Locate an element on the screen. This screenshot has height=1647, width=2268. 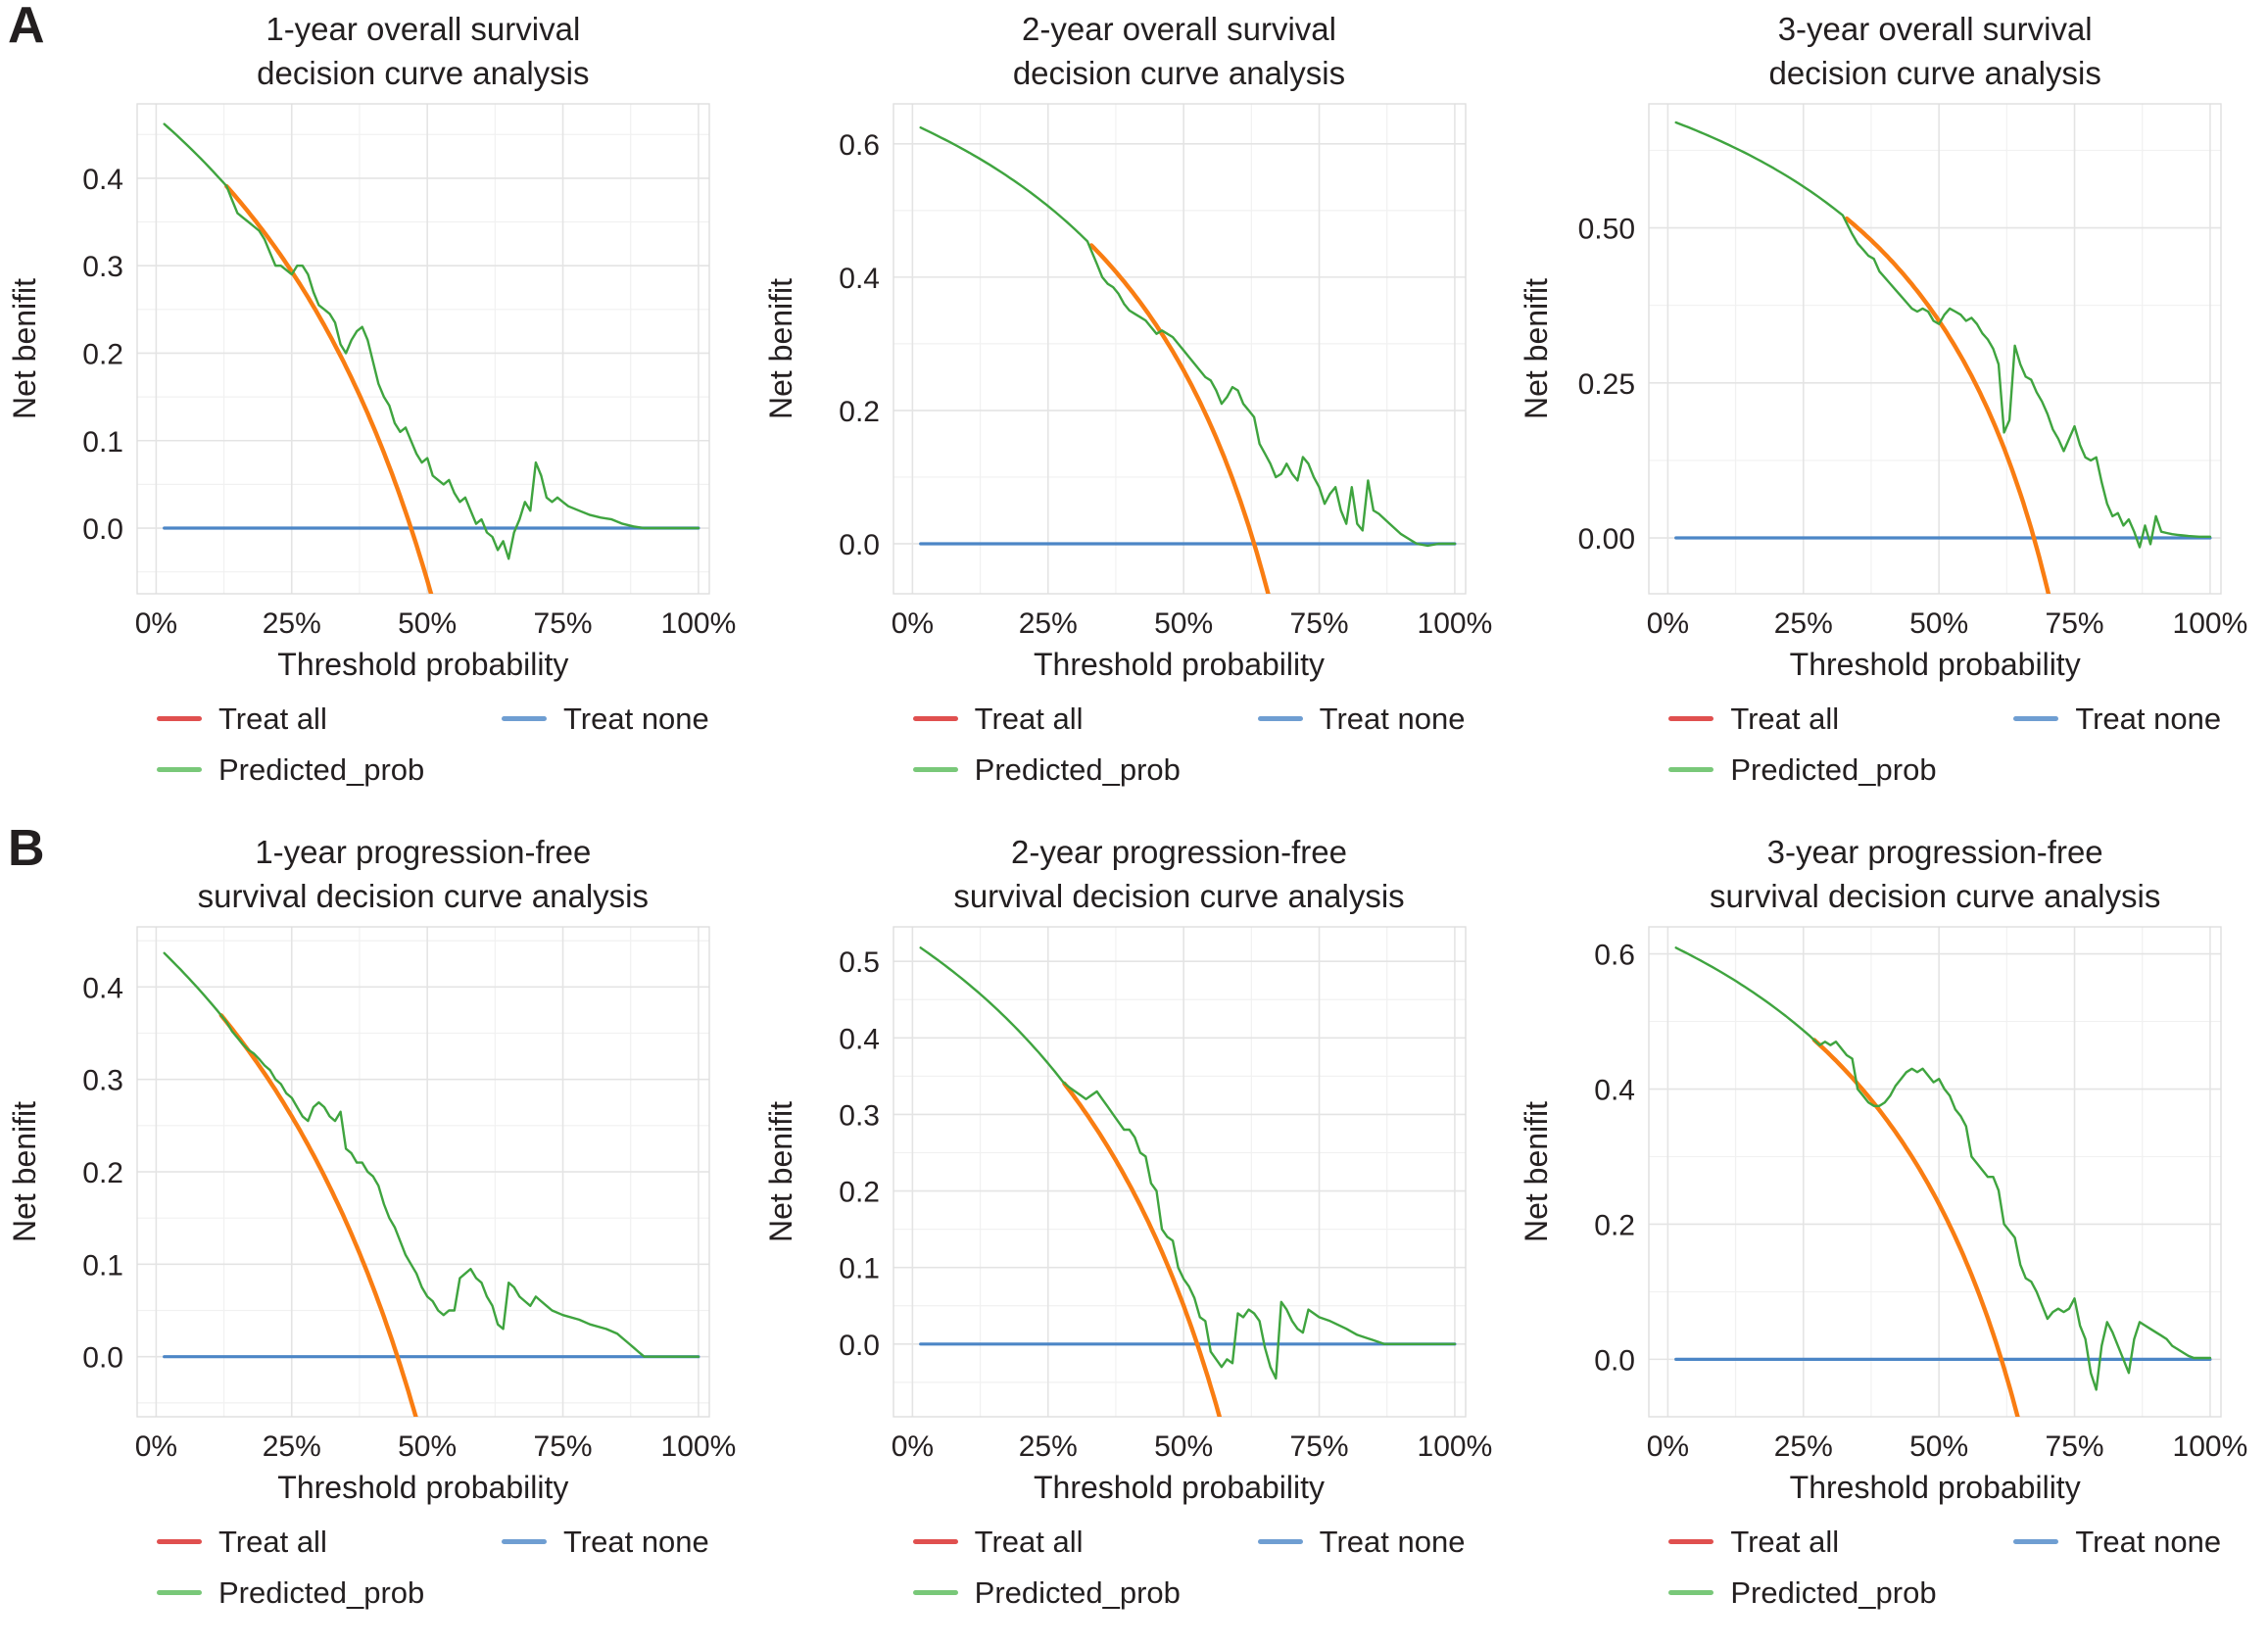
section-label-b: B is located at coordinates (26, 848).